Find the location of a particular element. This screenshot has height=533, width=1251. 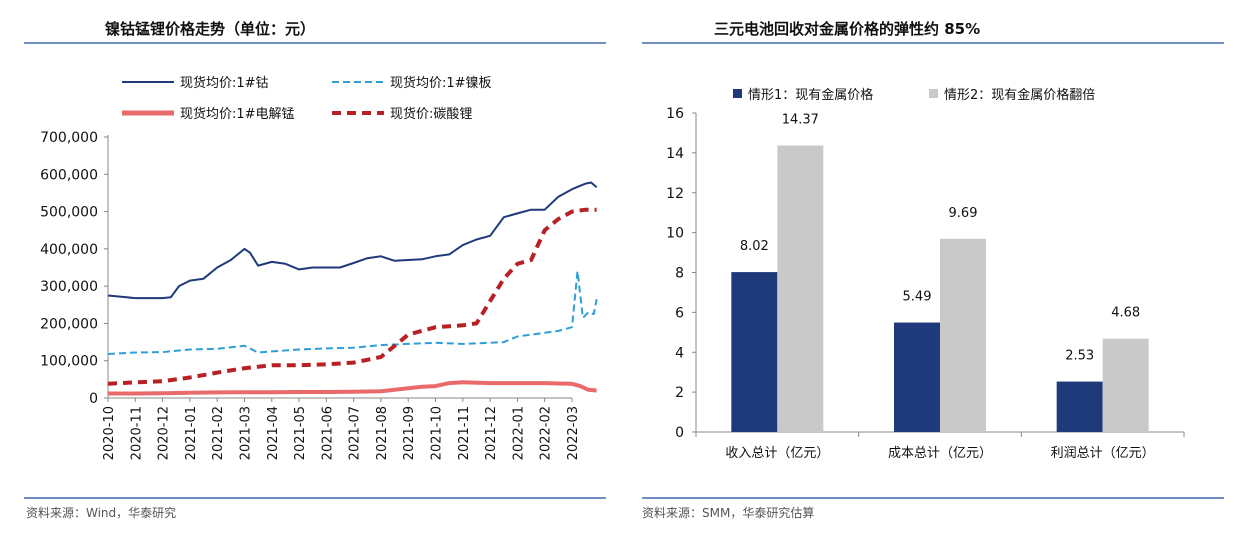

x-tick-label: 2021-11 is located at coordinates (464, 433).